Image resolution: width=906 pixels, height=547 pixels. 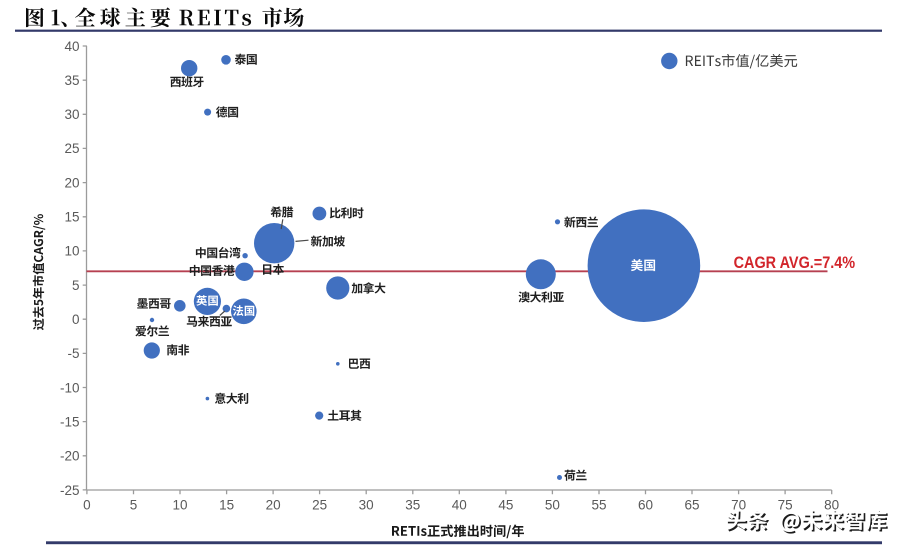 I want to click on svg-text: -25, so click(x=70, y=490).